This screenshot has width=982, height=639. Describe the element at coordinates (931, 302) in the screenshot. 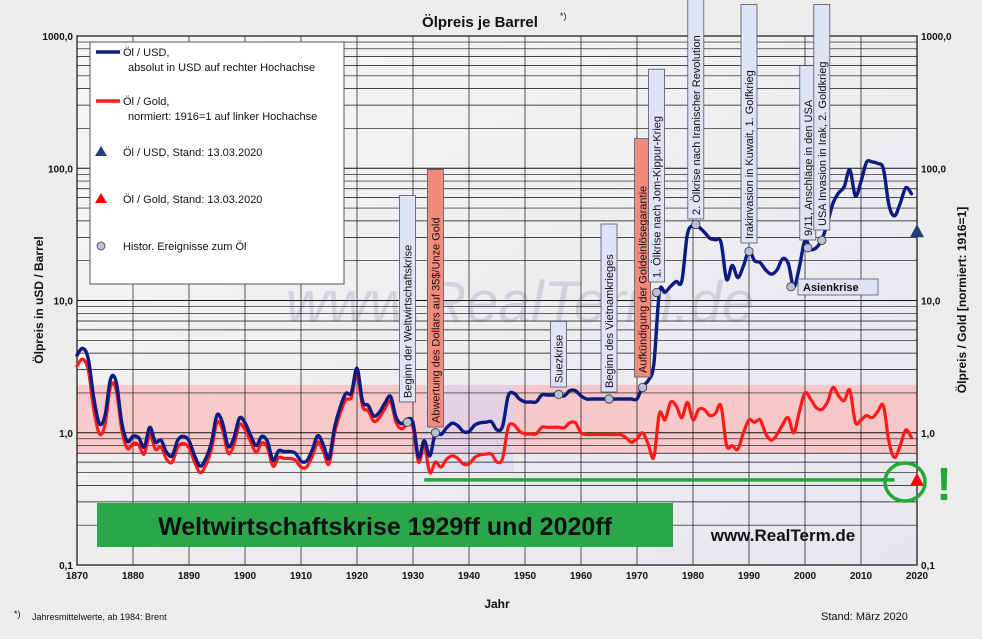

I see `y-tick-label-right: 10,0` at that location.